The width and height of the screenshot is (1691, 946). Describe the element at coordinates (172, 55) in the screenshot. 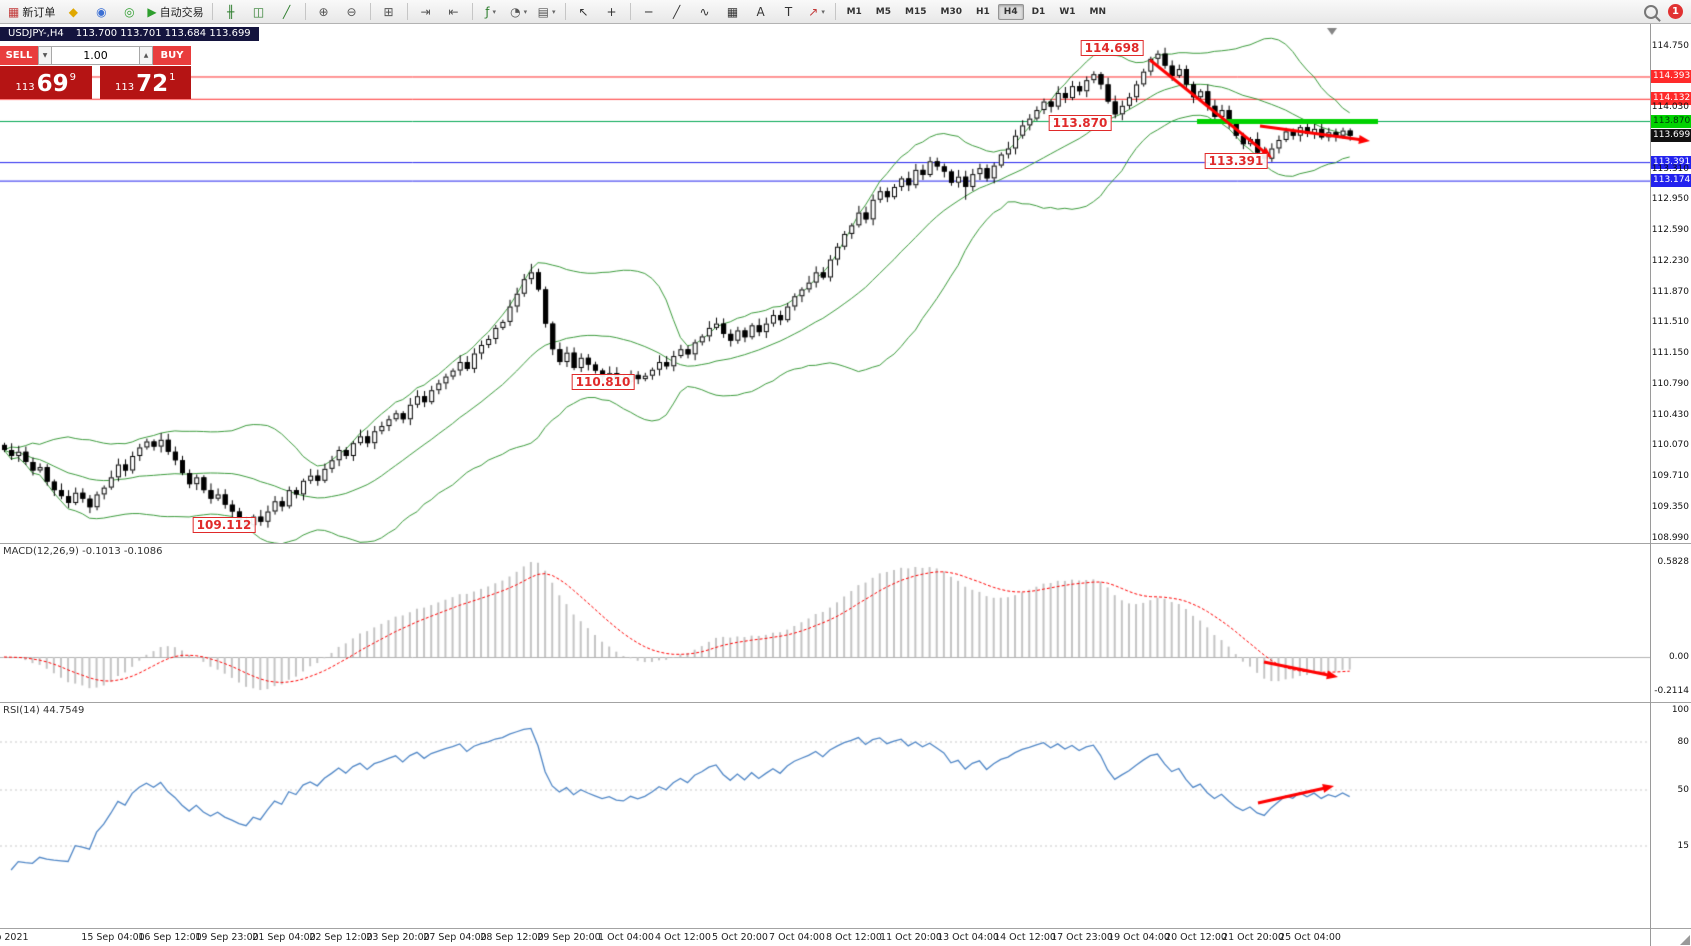

I see `buy-tab: BUY` at that location.